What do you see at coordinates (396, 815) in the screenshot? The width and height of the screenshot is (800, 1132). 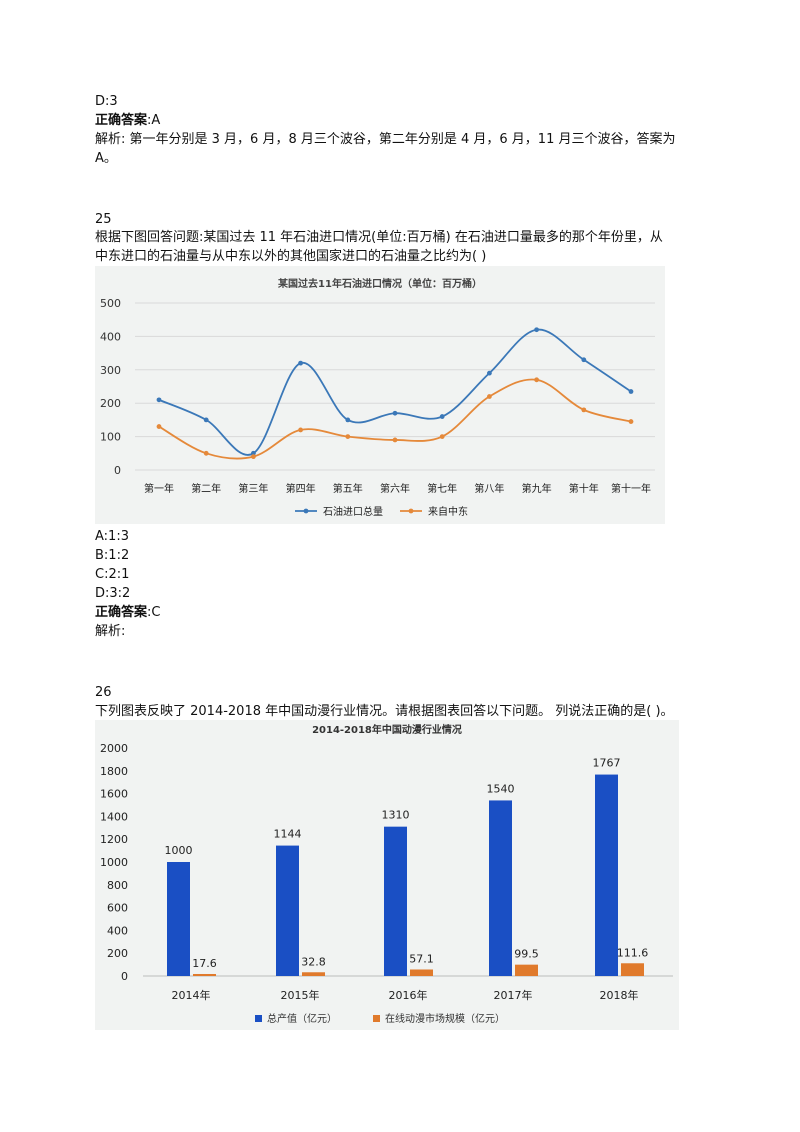 I see `data-label: 1310` at bounding box center [396, 815].